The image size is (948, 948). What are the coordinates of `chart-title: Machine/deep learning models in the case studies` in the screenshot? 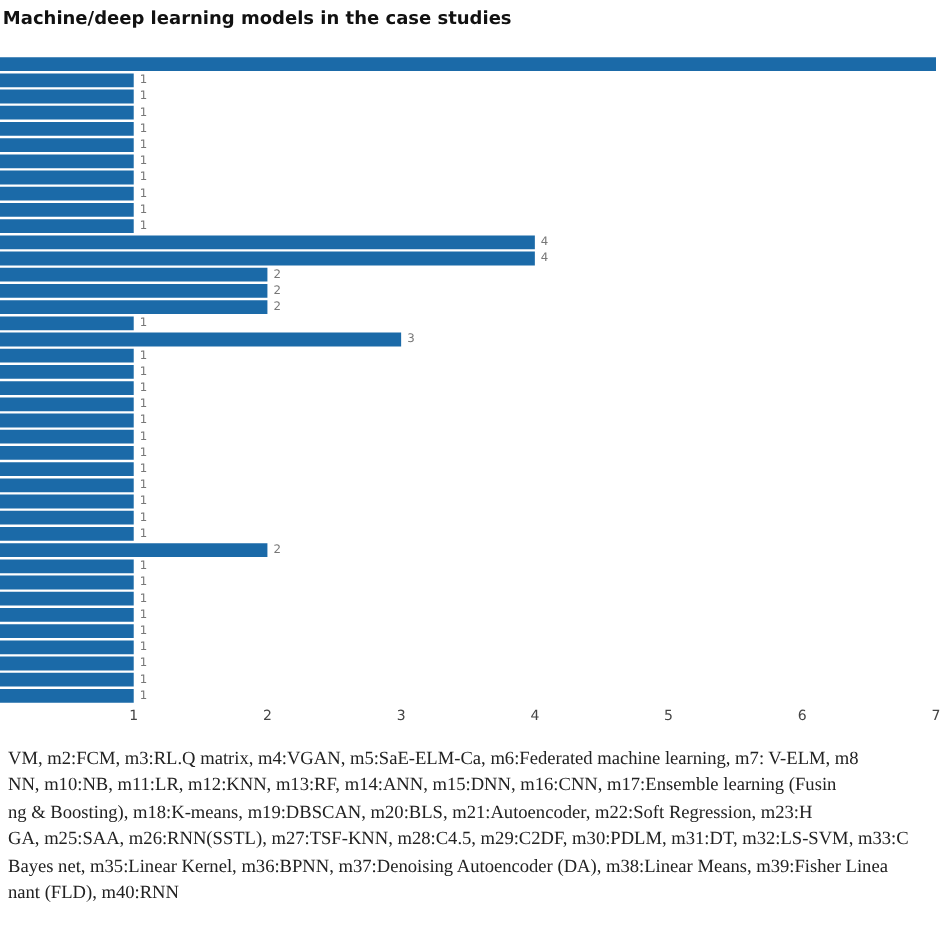 It's located at (257, 19).